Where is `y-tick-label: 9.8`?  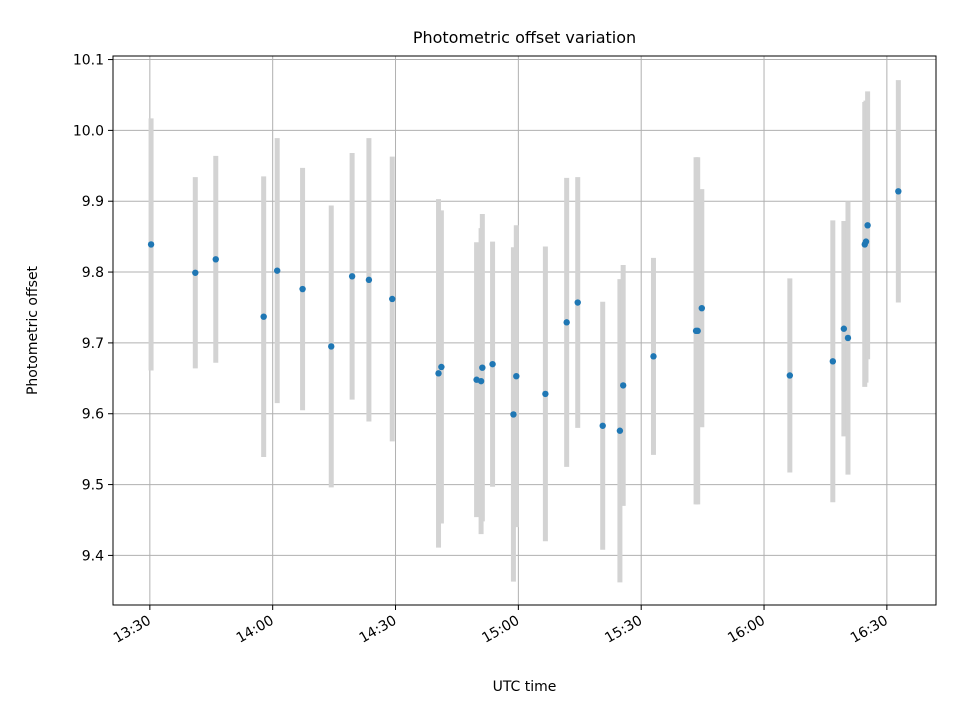
y-tick-label: 9.8 is located at coordinates (93, 273).